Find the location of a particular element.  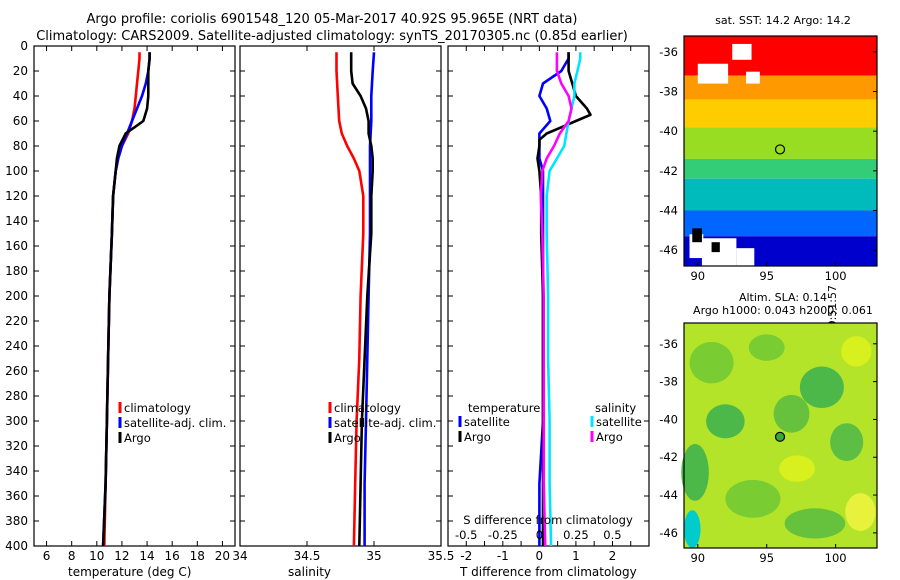

sla-map-frame is located at coordinates (780, 435).